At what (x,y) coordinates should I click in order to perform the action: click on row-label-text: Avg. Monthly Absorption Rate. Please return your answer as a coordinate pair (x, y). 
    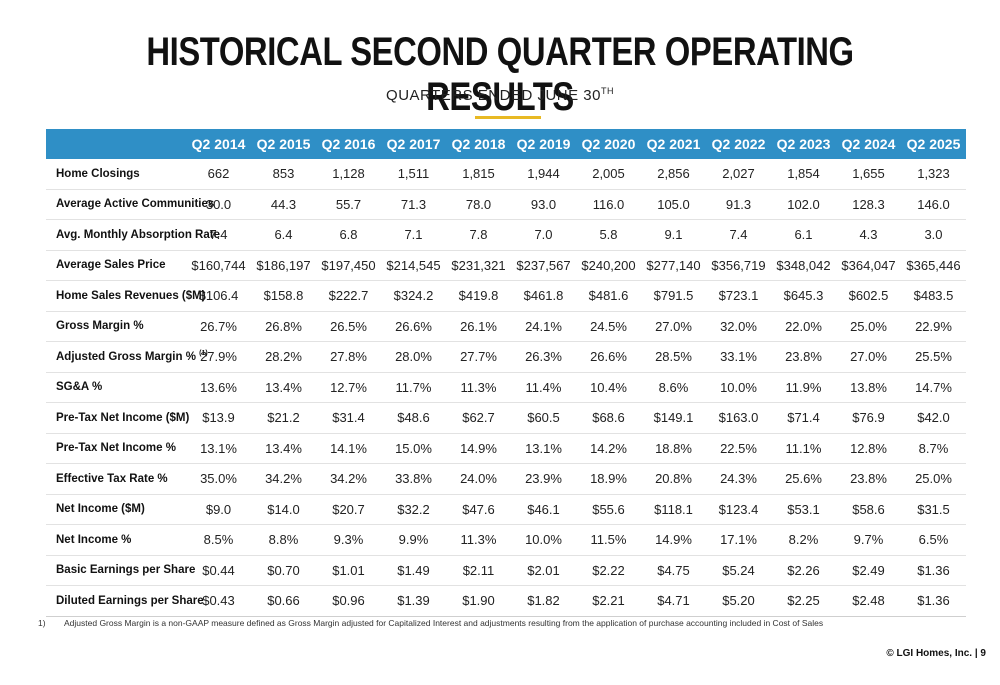
    Looking at the image, I should click on (138, 234).